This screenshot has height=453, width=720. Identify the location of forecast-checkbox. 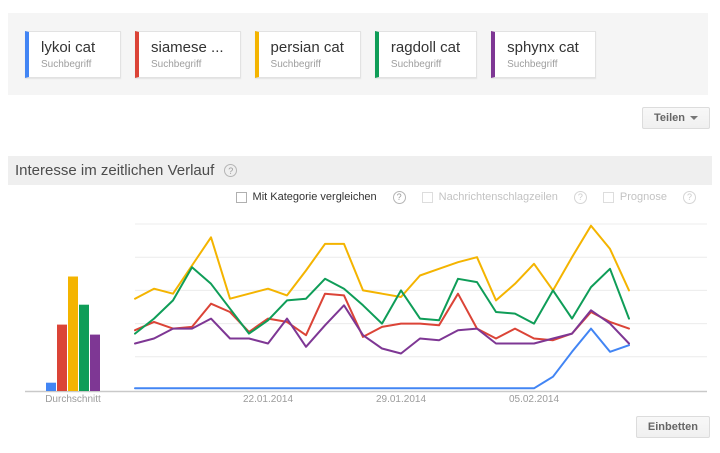
(608, 197).